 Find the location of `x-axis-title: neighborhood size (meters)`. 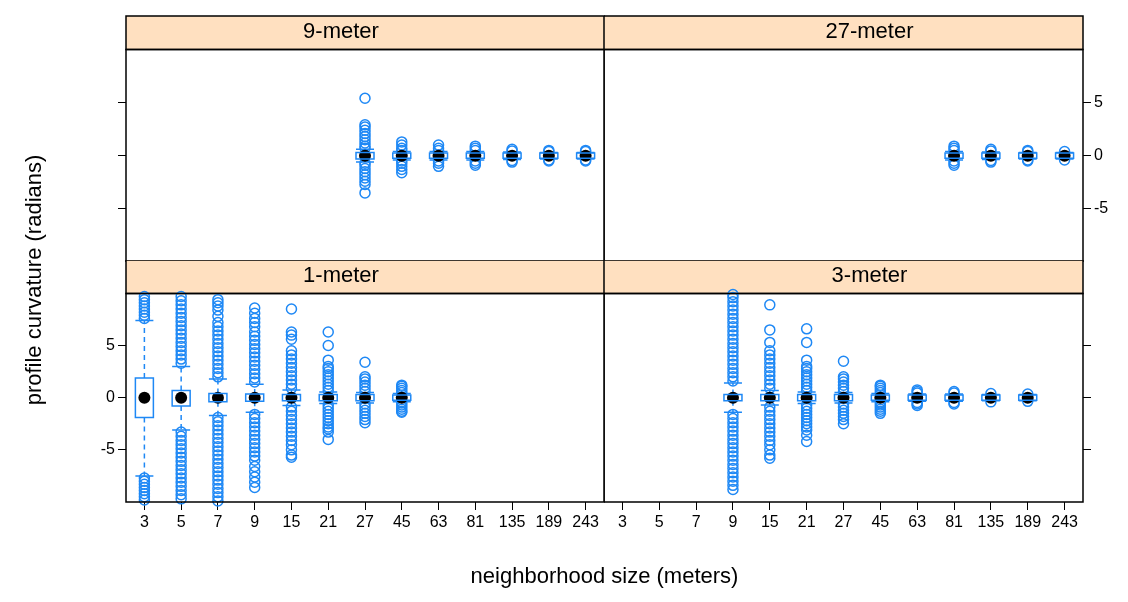

x-axis-title: neighborhood size (meters) is located at coordinates (604, 576).